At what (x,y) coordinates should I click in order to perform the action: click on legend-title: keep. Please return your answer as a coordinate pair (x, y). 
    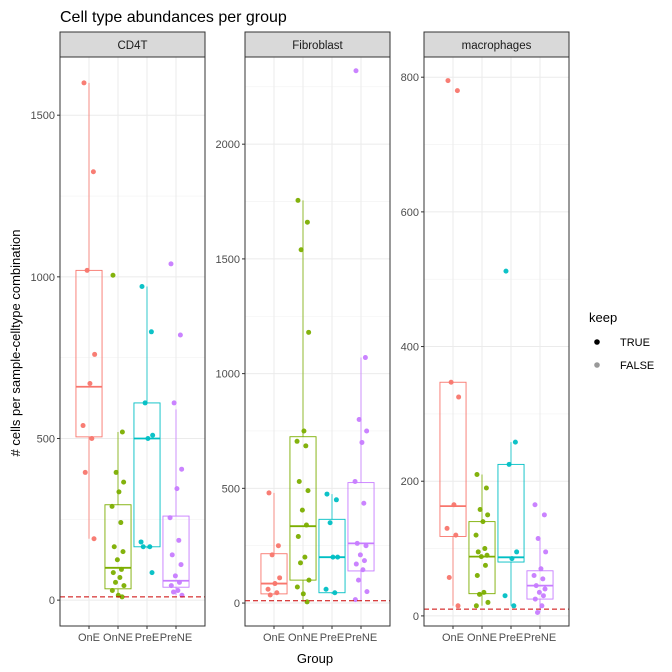
    Looking at the image, I should click on (603, 317).